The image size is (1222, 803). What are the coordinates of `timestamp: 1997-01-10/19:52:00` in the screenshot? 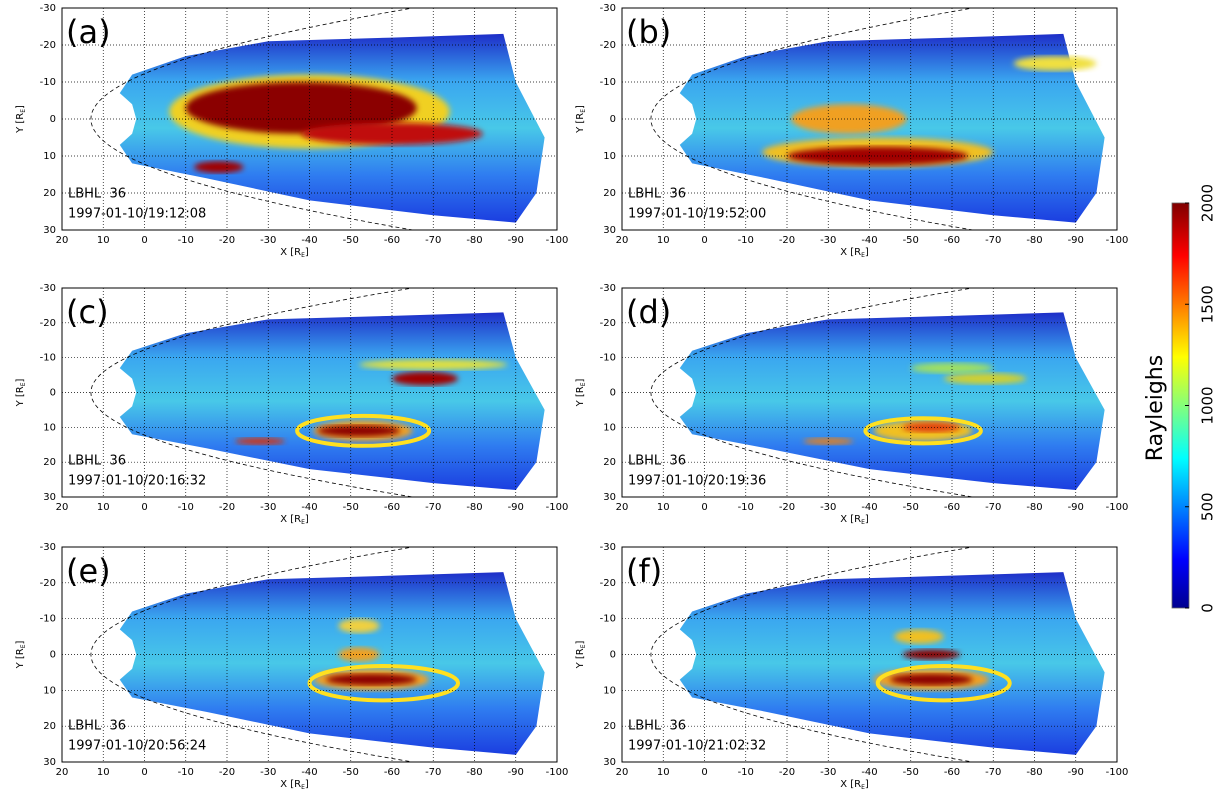 It's located at (697, 214).